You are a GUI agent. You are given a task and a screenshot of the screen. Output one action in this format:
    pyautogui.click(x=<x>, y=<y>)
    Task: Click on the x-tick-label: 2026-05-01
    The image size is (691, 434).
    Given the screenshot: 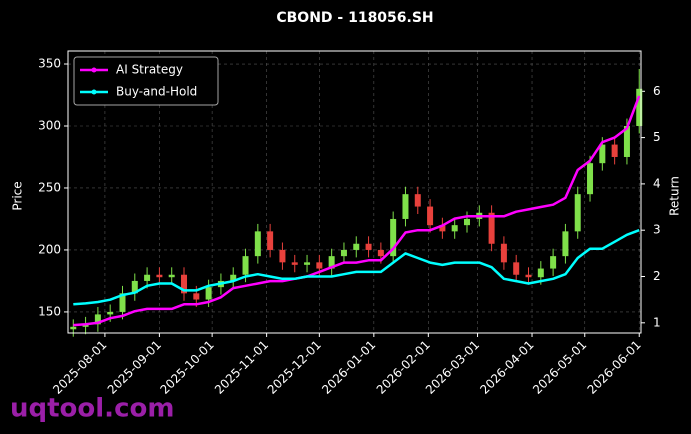 What is the action you would take?
    pyautogui.click(x=559, y=367)
    